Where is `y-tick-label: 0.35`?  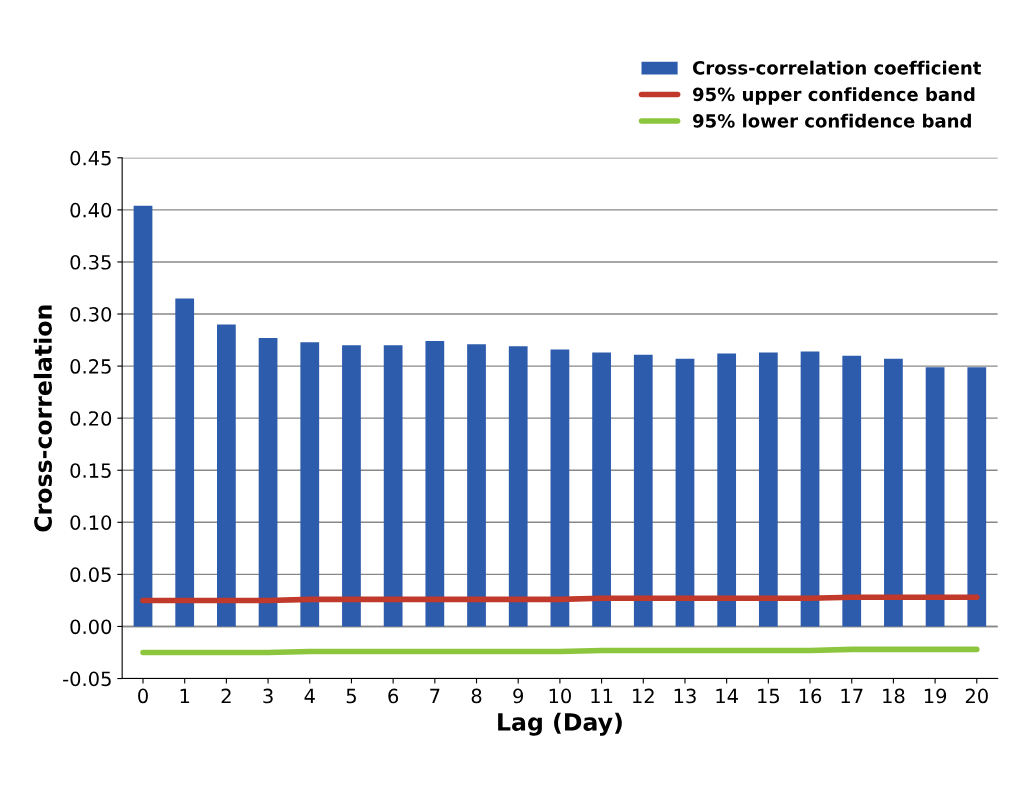 y-tick-label: 0.35 is located at coordinates (90, 262).